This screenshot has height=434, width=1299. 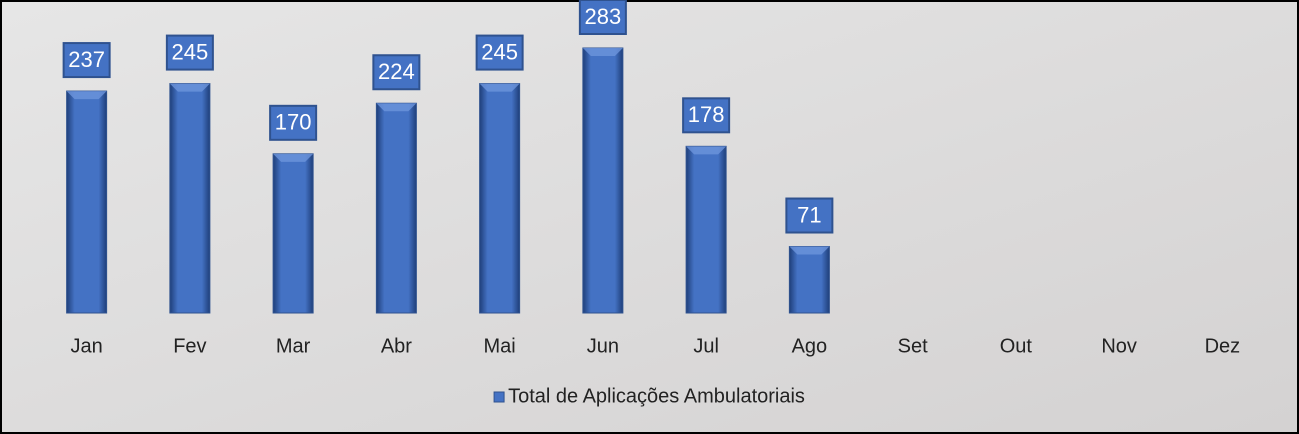 What do you see at coordinates (87, 346) in the screenshot?
I see `x-tick-label: Jan` at bounding box center [87, 346].